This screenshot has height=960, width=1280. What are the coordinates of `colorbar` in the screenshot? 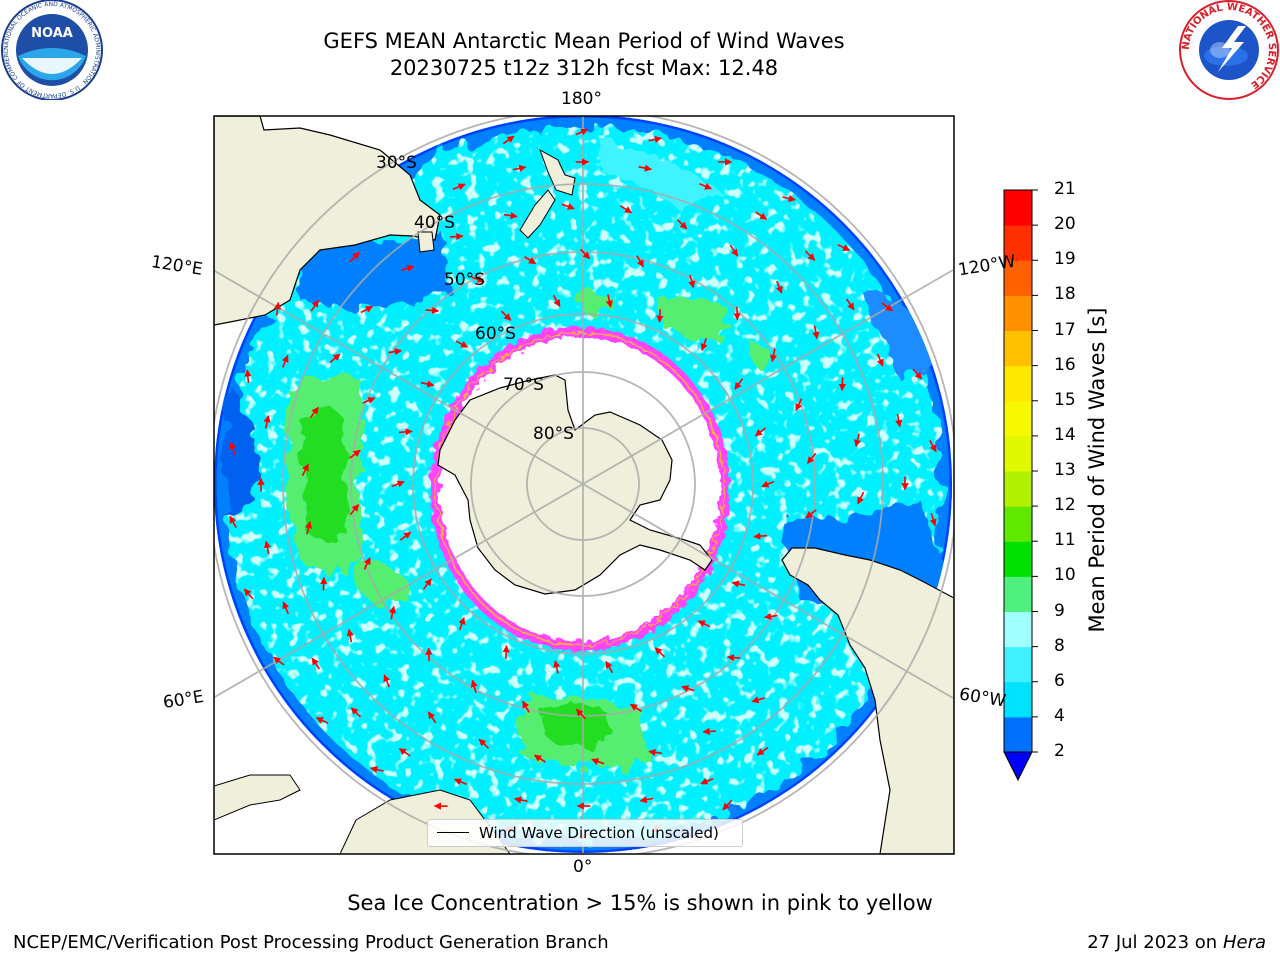 It's located at (1020, 485).